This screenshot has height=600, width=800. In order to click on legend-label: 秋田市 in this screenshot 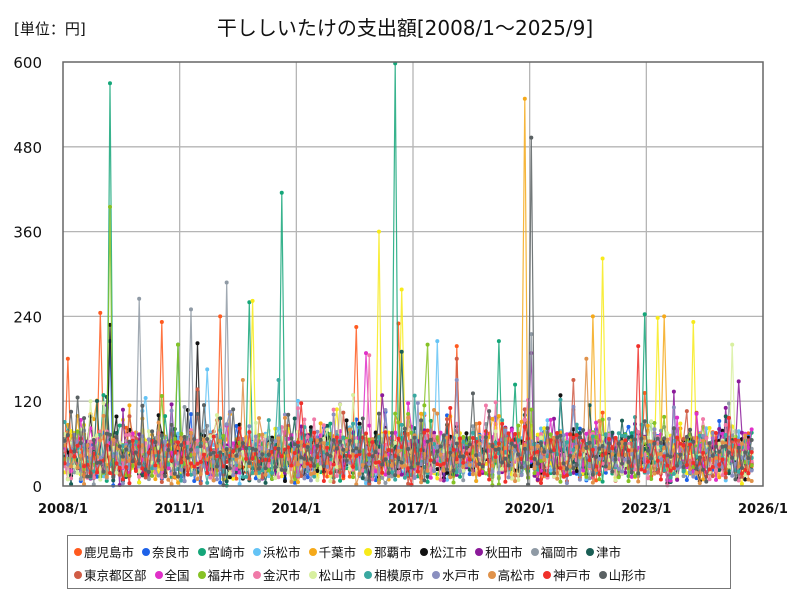, I will do `click(504, 552)`.